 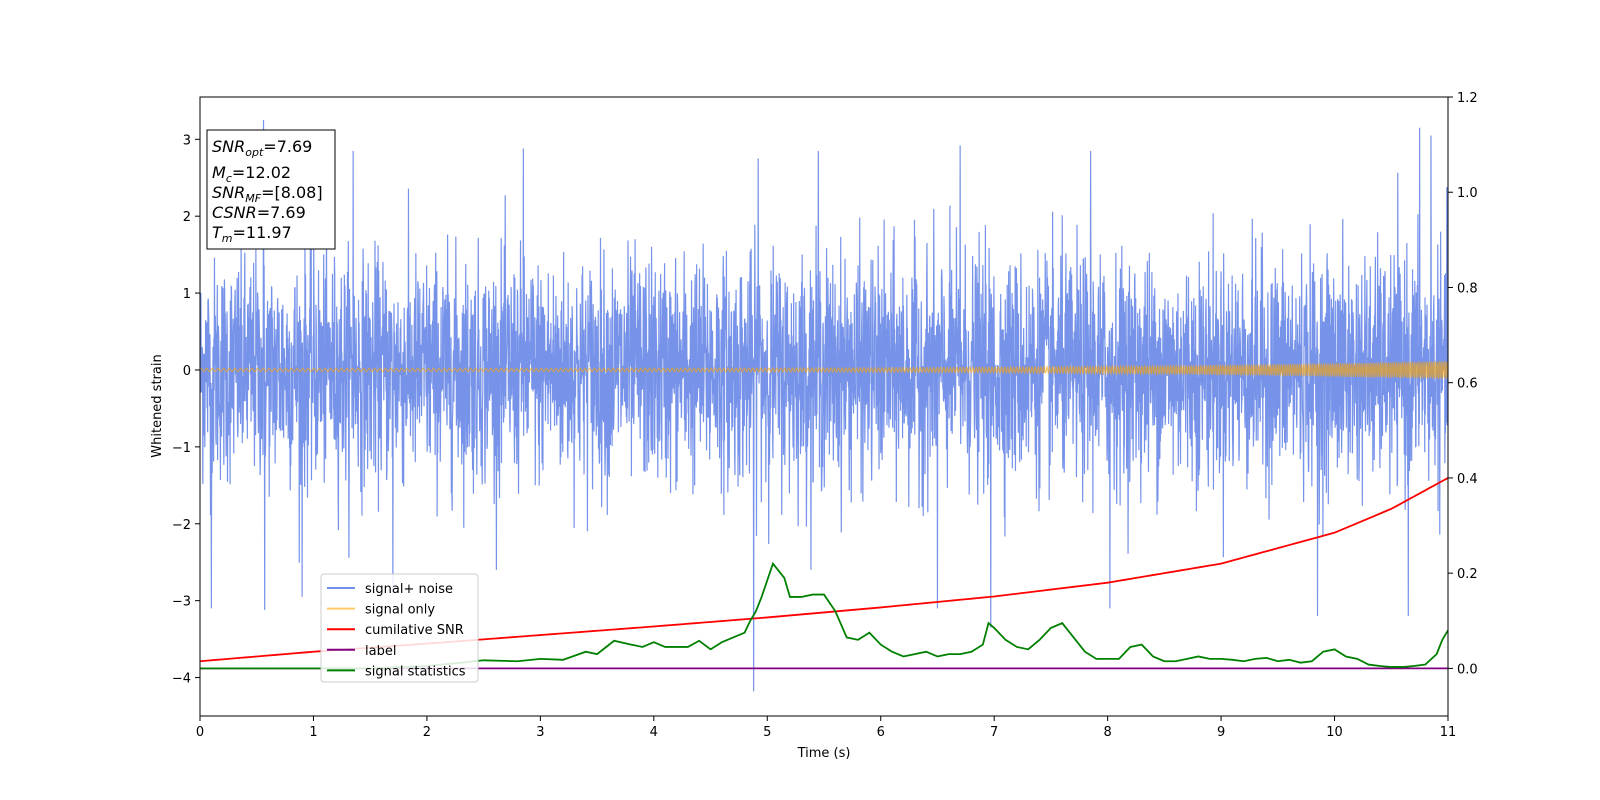 I want to click on series-signal-statistics-line, so click(x=824, y=615).